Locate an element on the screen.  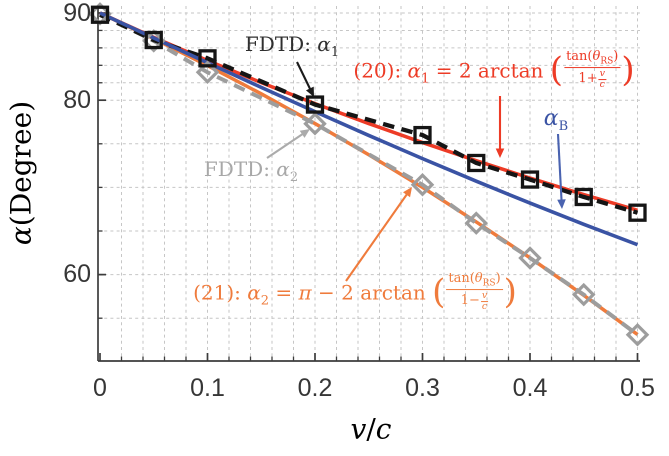
arrow-to-alpha-b-line-shaft is located at coordinates (559, 167).